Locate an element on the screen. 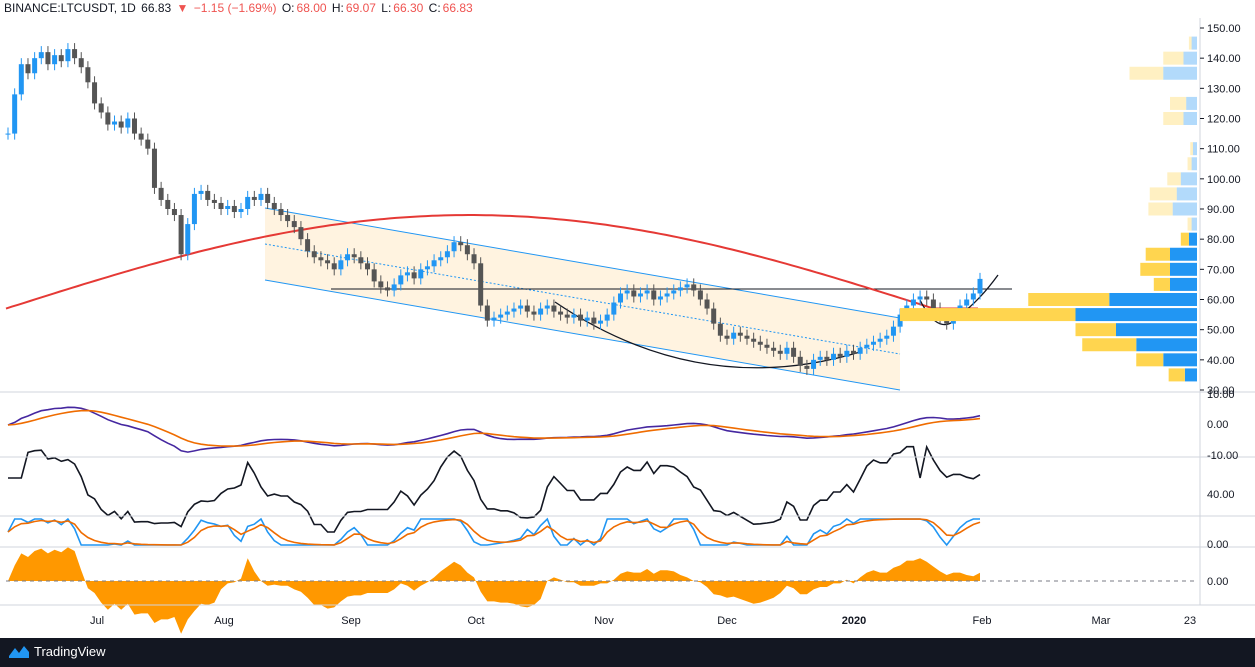 The image size is (1255, 667). stoch-pane is located at coordinates (494, 532).